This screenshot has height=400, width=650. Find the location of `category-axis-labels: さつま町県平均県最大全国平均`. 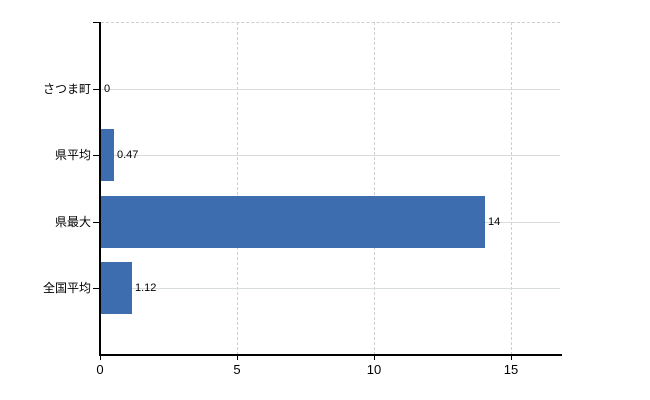

category-axis-labels: さつま町県平均県最大全国平均 is located at coordinates (46, 188).